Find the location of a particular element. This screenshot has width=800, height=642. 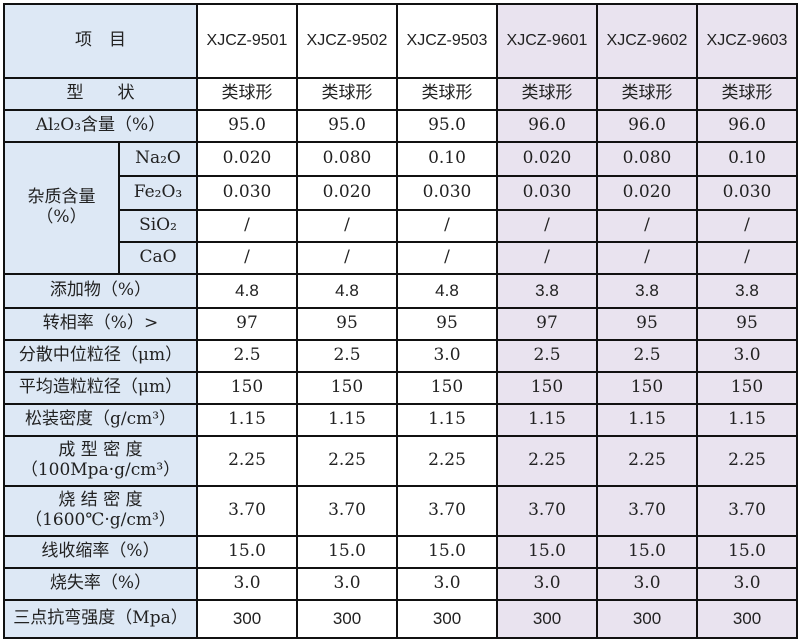

row-label: 烧失率（%） is located at coordinates (100, 584).